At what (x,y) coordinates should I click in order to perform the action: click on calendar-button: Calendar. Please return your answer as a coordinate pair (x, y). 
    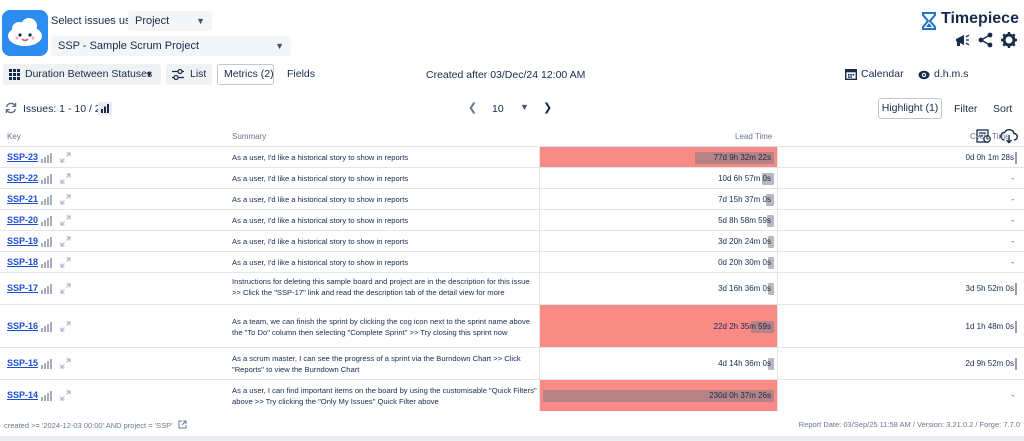
    Looking at the image, I should click on (873, 74).